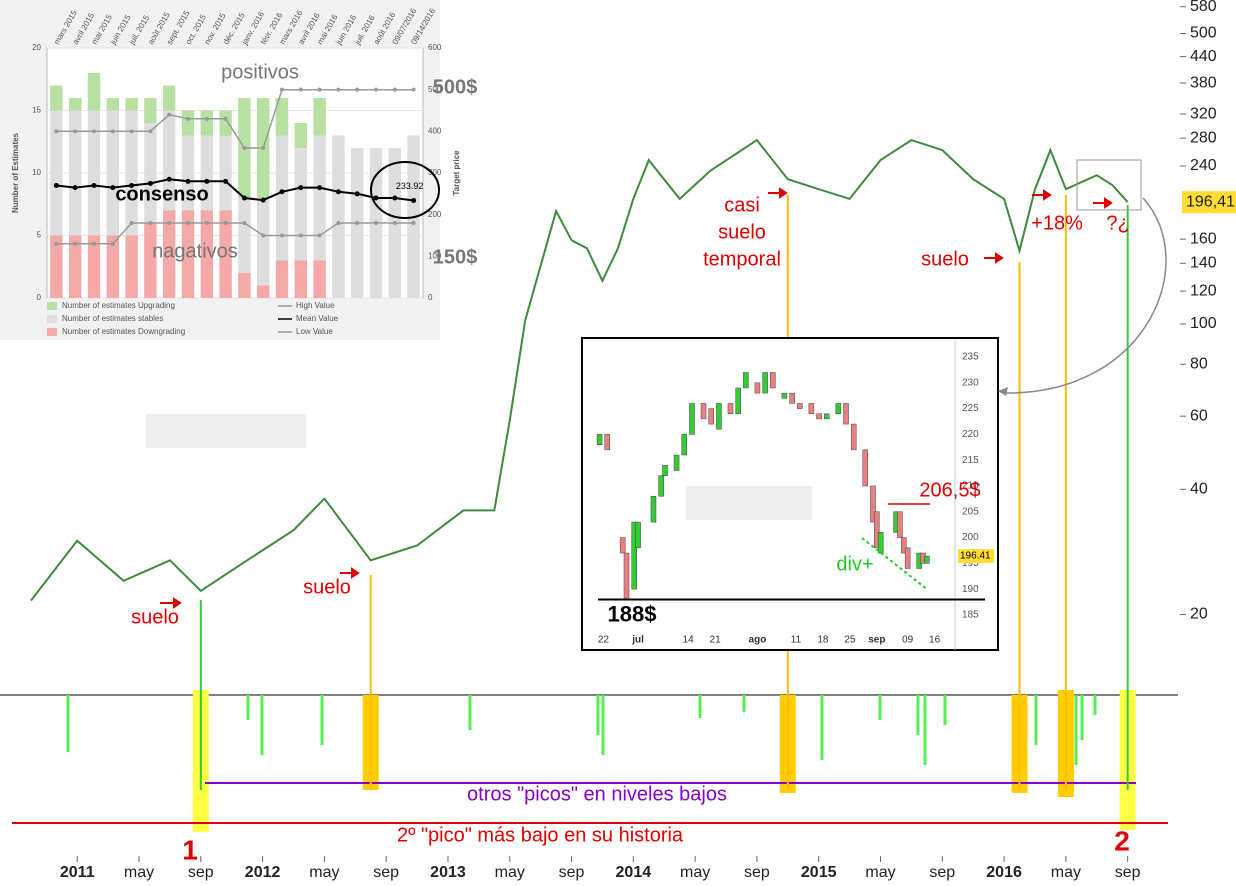 The width and height of the screenshot is (1236, 886). I want to click on y-tick-label: 205, so click(970, 511).